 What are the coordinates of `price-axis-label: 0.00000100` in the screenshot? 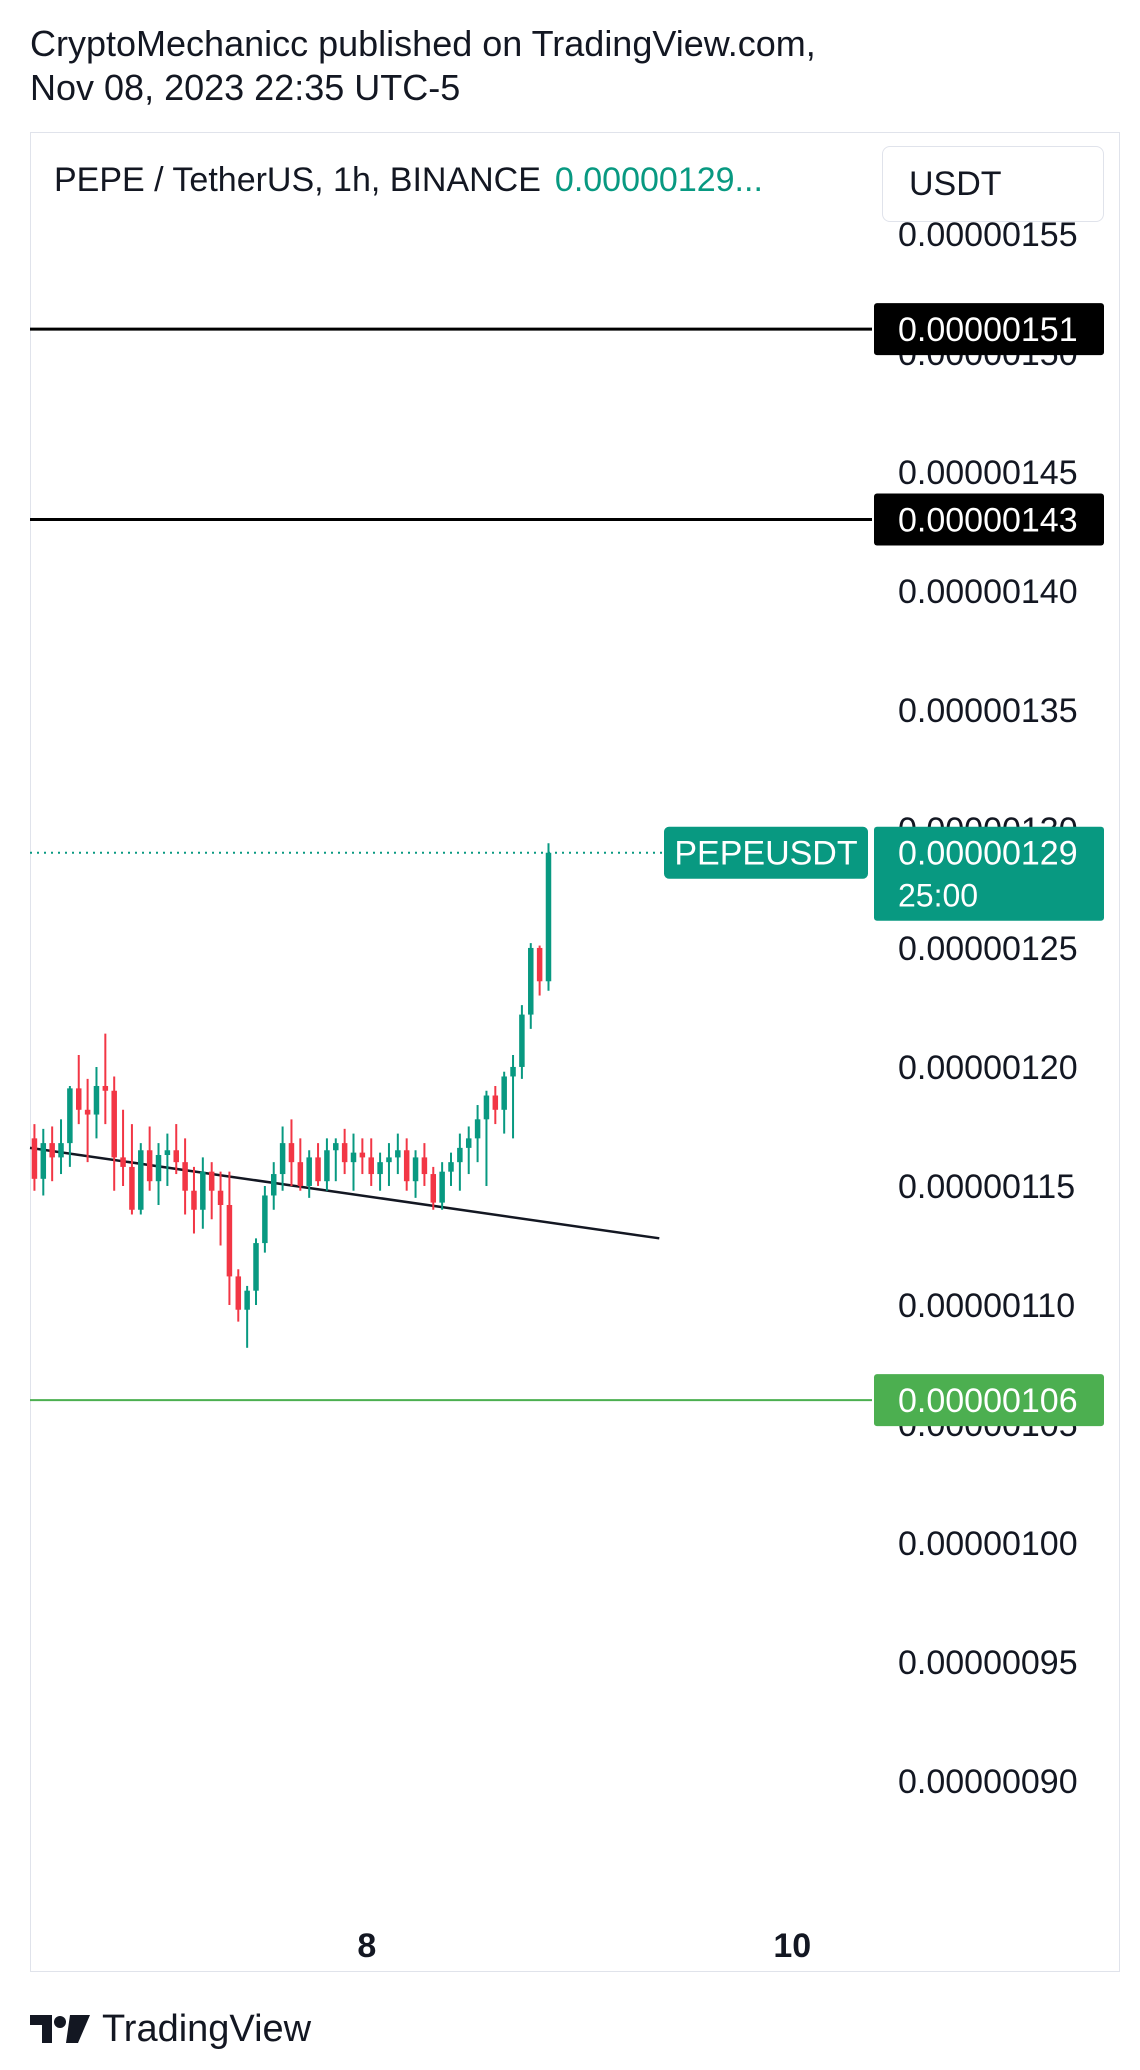 It's located at (988, 1544).